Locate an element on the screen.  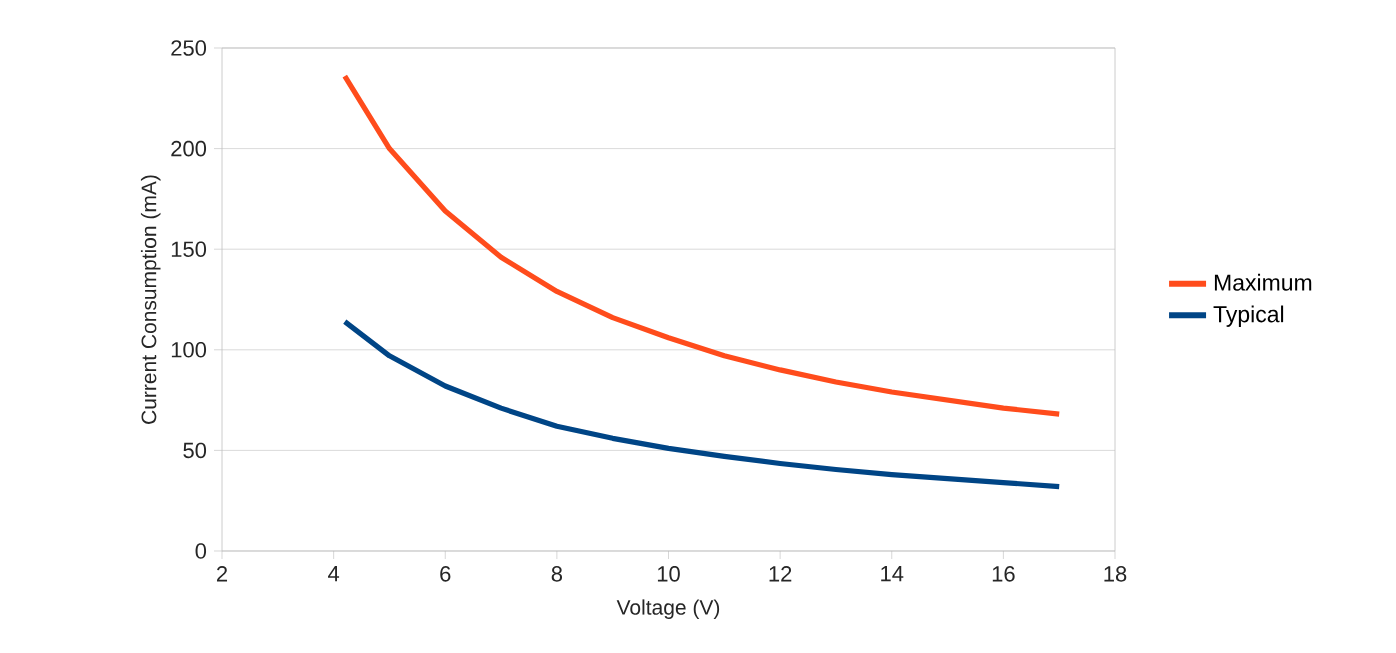
x-tick-label: 10 is located at coordinates (668, 574).